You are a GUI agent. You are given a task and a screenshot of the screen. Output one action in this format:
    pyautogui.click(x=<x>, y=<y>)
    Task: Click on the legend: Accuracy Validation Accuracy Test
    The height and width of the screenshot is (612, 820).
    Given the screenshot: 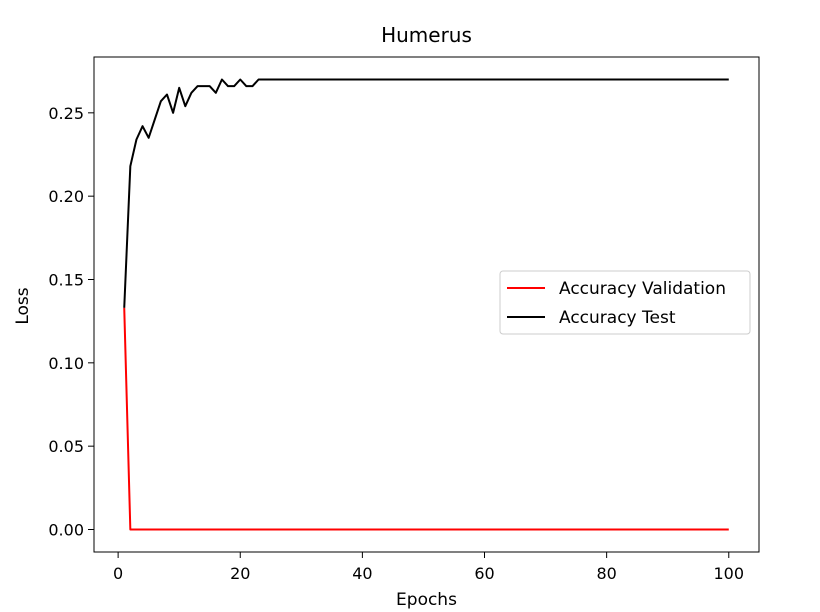 What is the action you would take?
    pyautogui.click(x=625, y=302)
    